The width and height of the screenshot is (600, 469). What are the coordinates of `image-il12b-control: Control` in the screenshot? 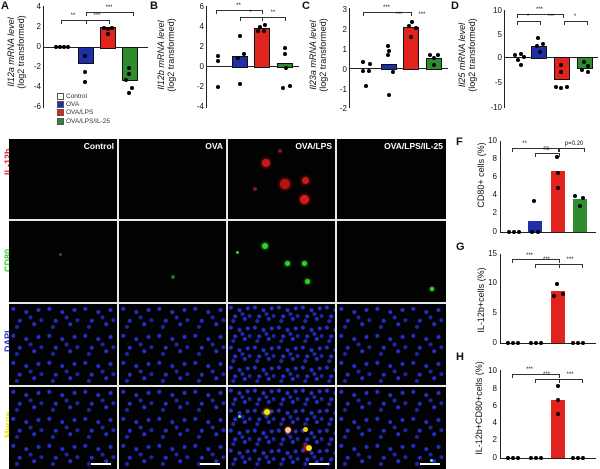 It's located at (63, 179).